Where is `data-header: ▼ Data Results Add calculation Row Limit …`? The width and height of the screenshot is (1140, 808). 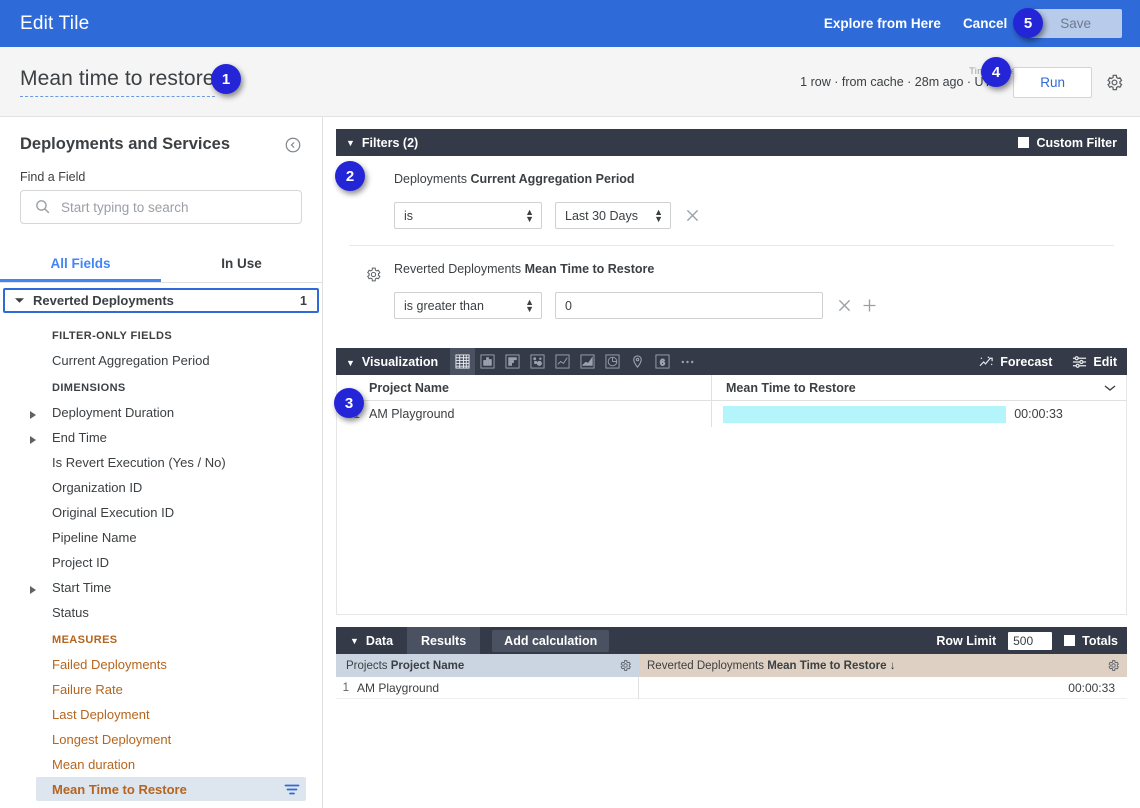 data-header: ▼ Data Results Add calculation Row Limit … is located at coordinates (731, 640).